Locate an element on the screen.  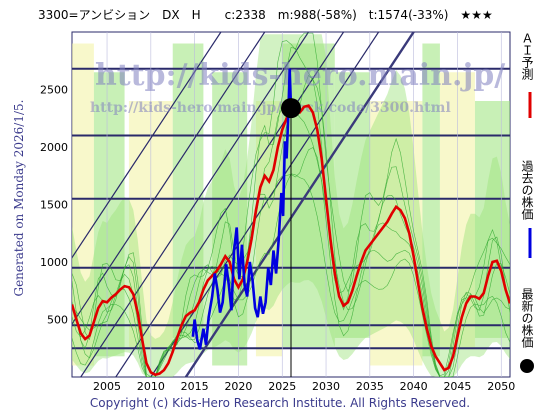
x-tick-label-6: 2035 is located at coordinates (370, 386).